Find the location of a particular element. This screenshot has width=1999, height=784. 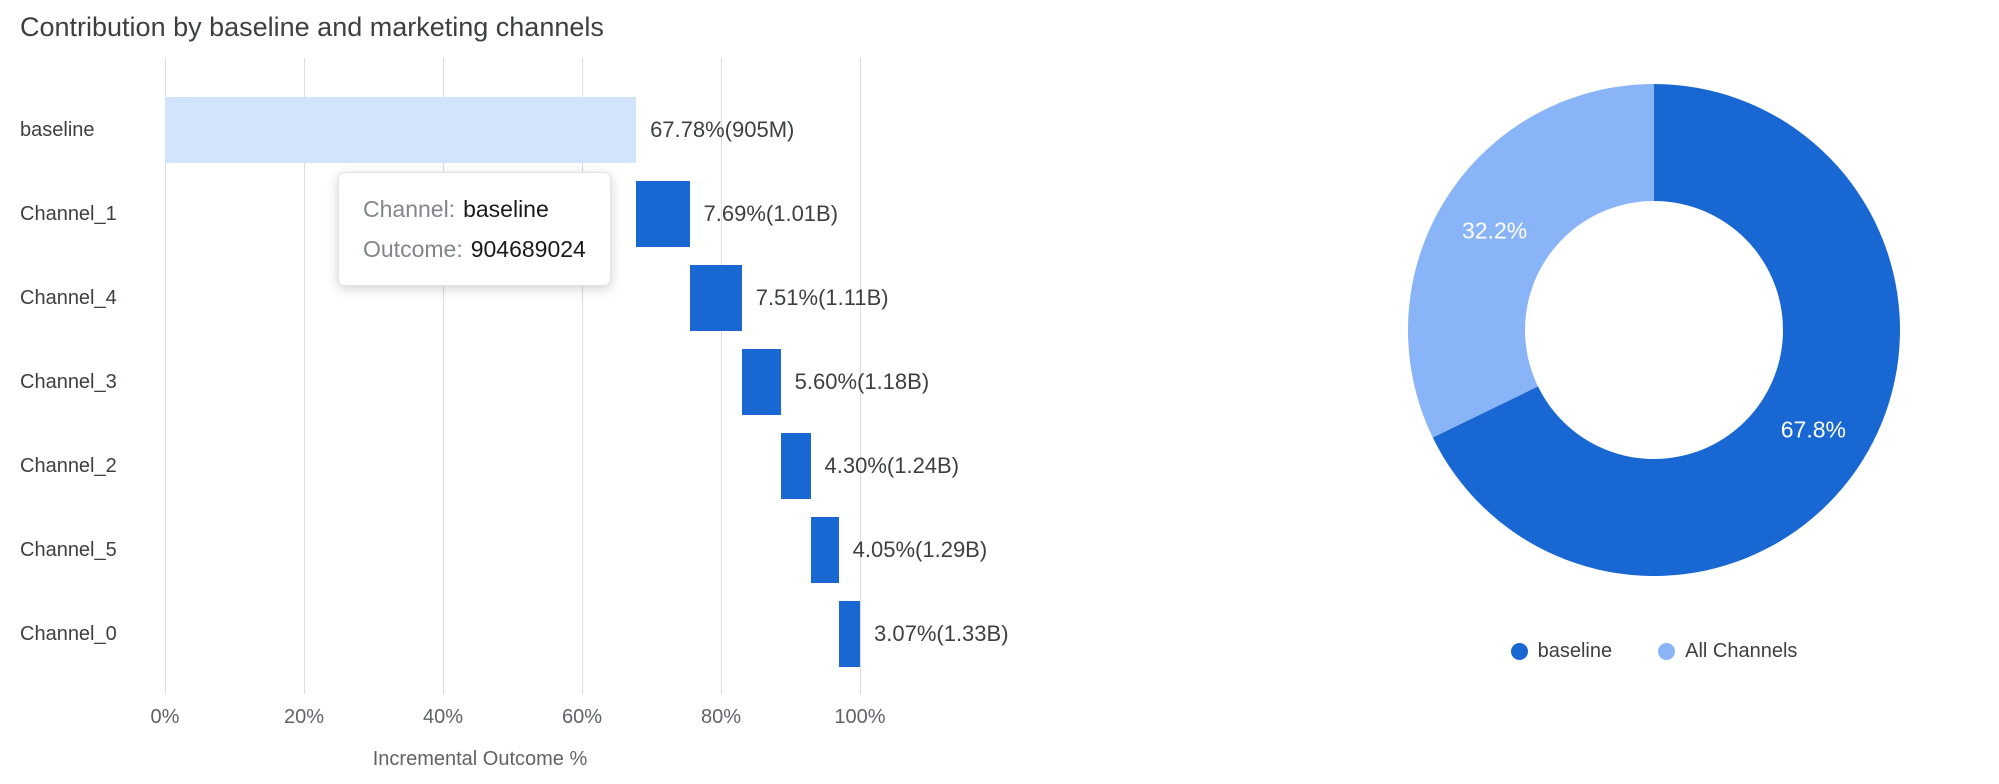

category-label-channel_3: Channel_3 is located at coordinates (68, 381).